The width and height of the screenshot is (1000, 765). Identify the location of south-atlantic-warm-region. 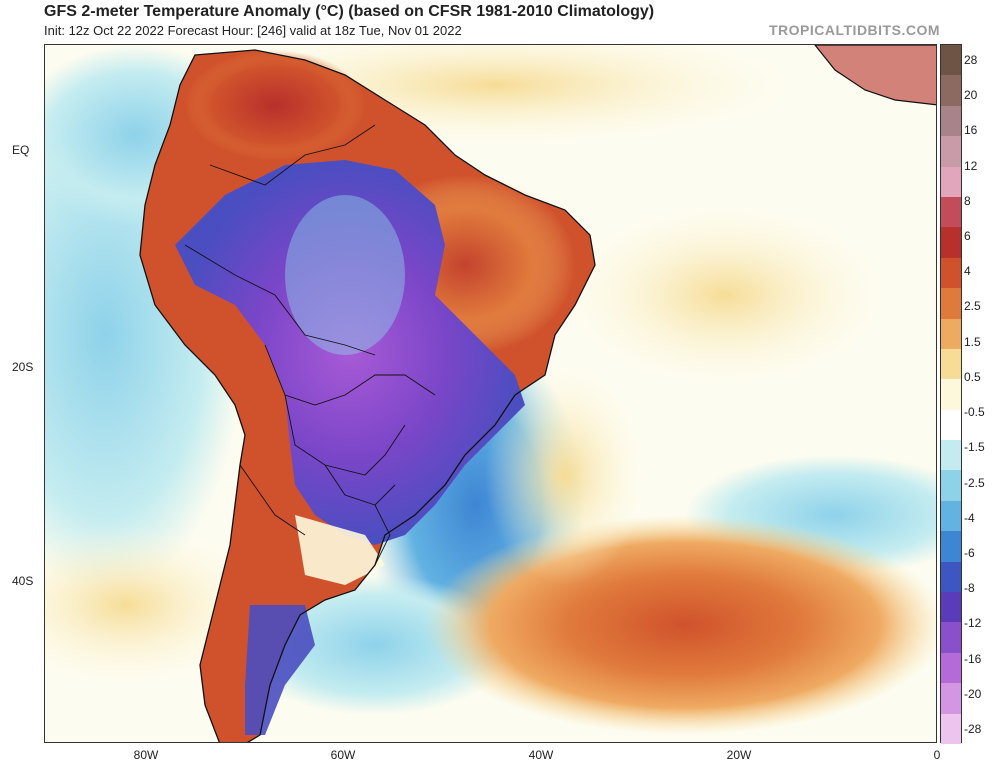
(680, 625).